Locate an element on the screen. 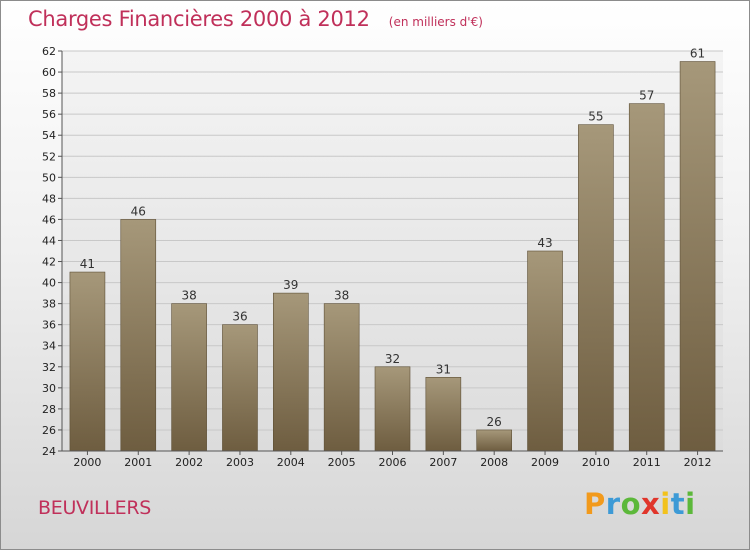 This screenshot has height=550, width=750. logo-letter: x is located at coordinates (651, 504).